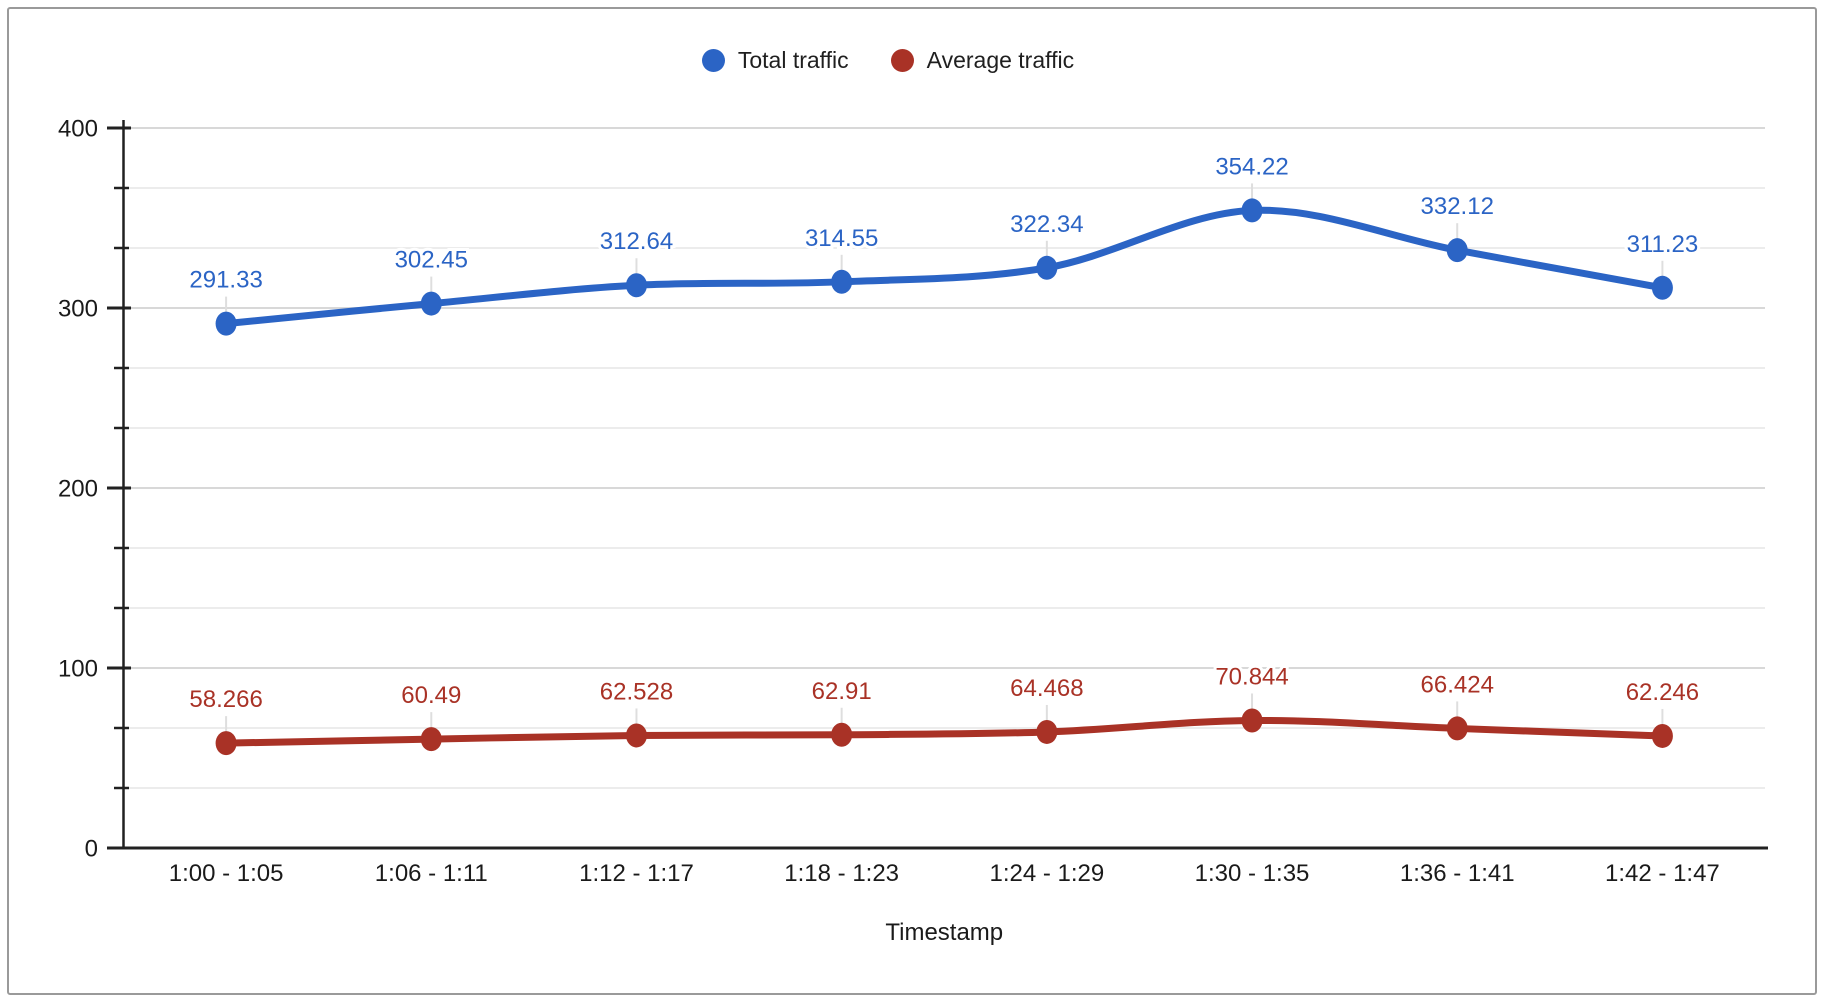  I want to click on legend-label-total-traffic: Total traffic, so click(793, 60).